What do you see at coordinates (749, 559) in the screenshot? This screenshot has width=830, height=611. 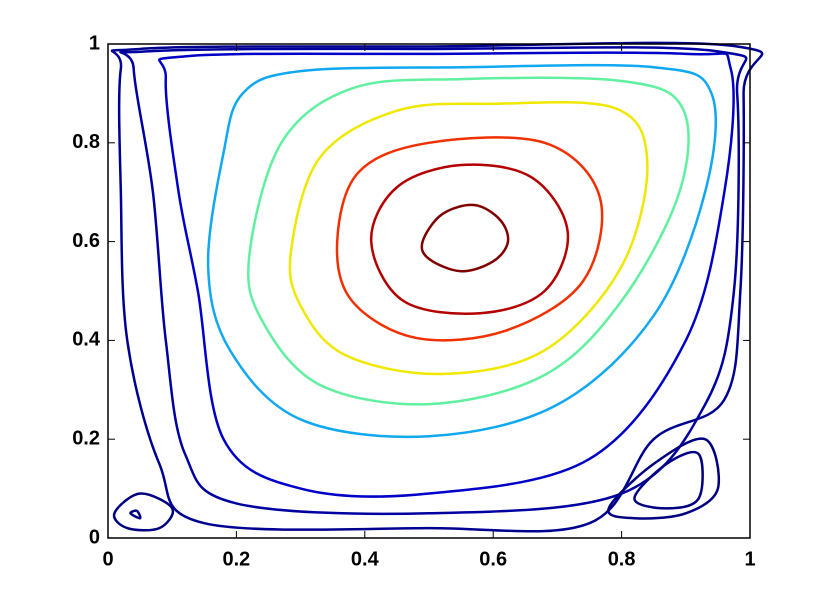 I see `x-tick-label: 1` at bounding box center [749, 559].